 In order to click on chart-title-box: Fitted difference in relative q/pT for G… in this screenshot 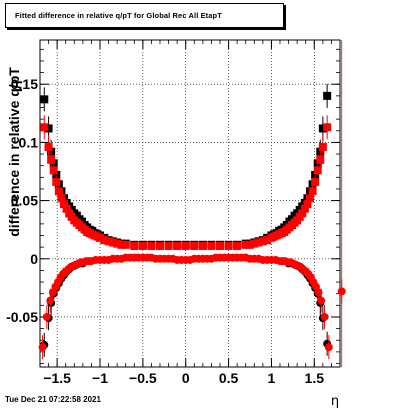, I will do `click(144, 15)`.